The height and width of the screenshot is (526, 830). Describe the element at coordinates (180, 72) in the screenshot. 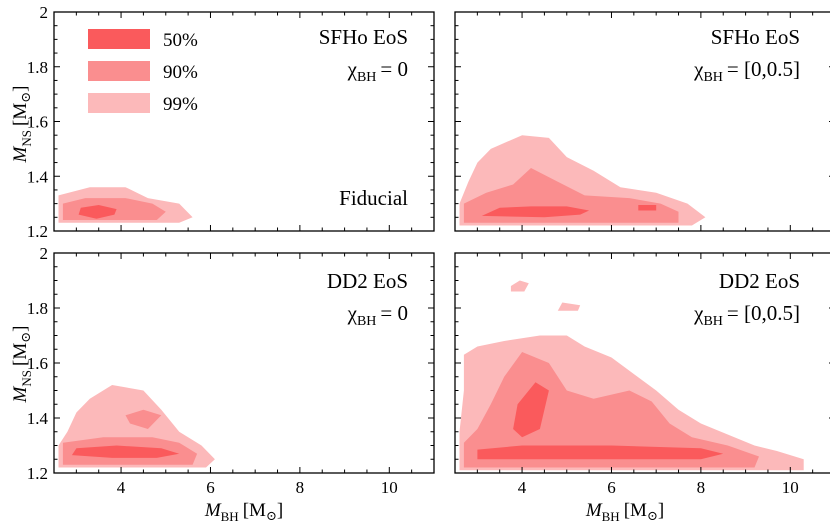

I see `legend-label-90: 90%` at that location.